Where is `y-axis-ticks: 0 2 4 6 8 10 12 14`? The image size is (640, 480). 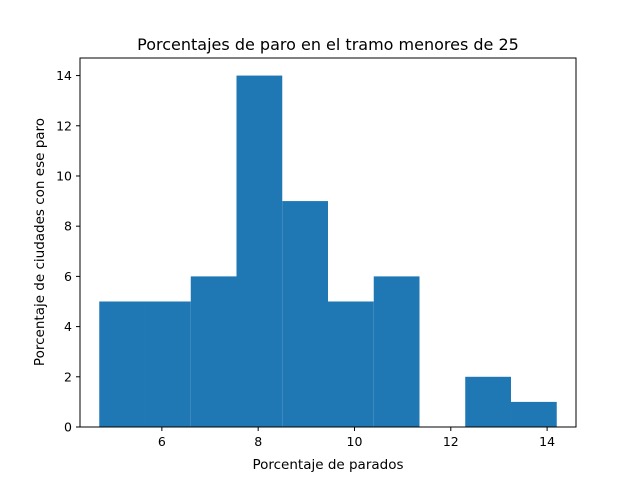
y-axis-ticks: 0 2 4 6 8 10 12 14 is located at coordinates (68, 251).